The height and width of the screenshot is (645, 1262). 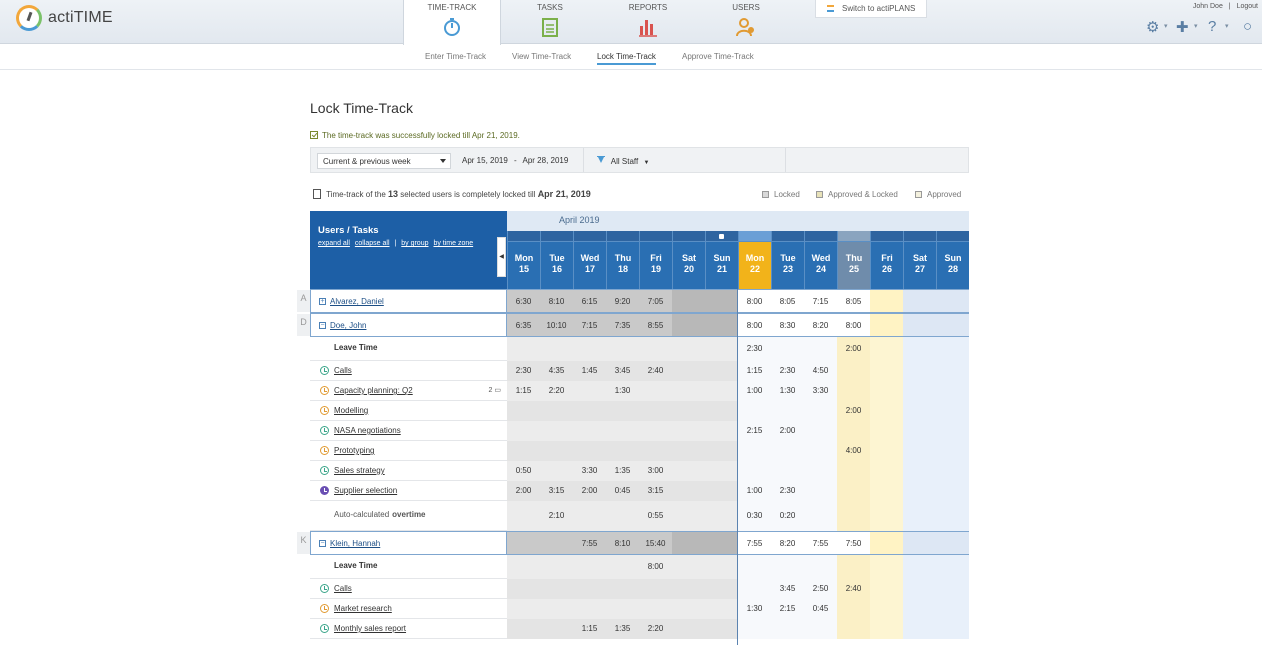 I want to click on day-header-cell: Tue 16, so click(x=556, y=260).